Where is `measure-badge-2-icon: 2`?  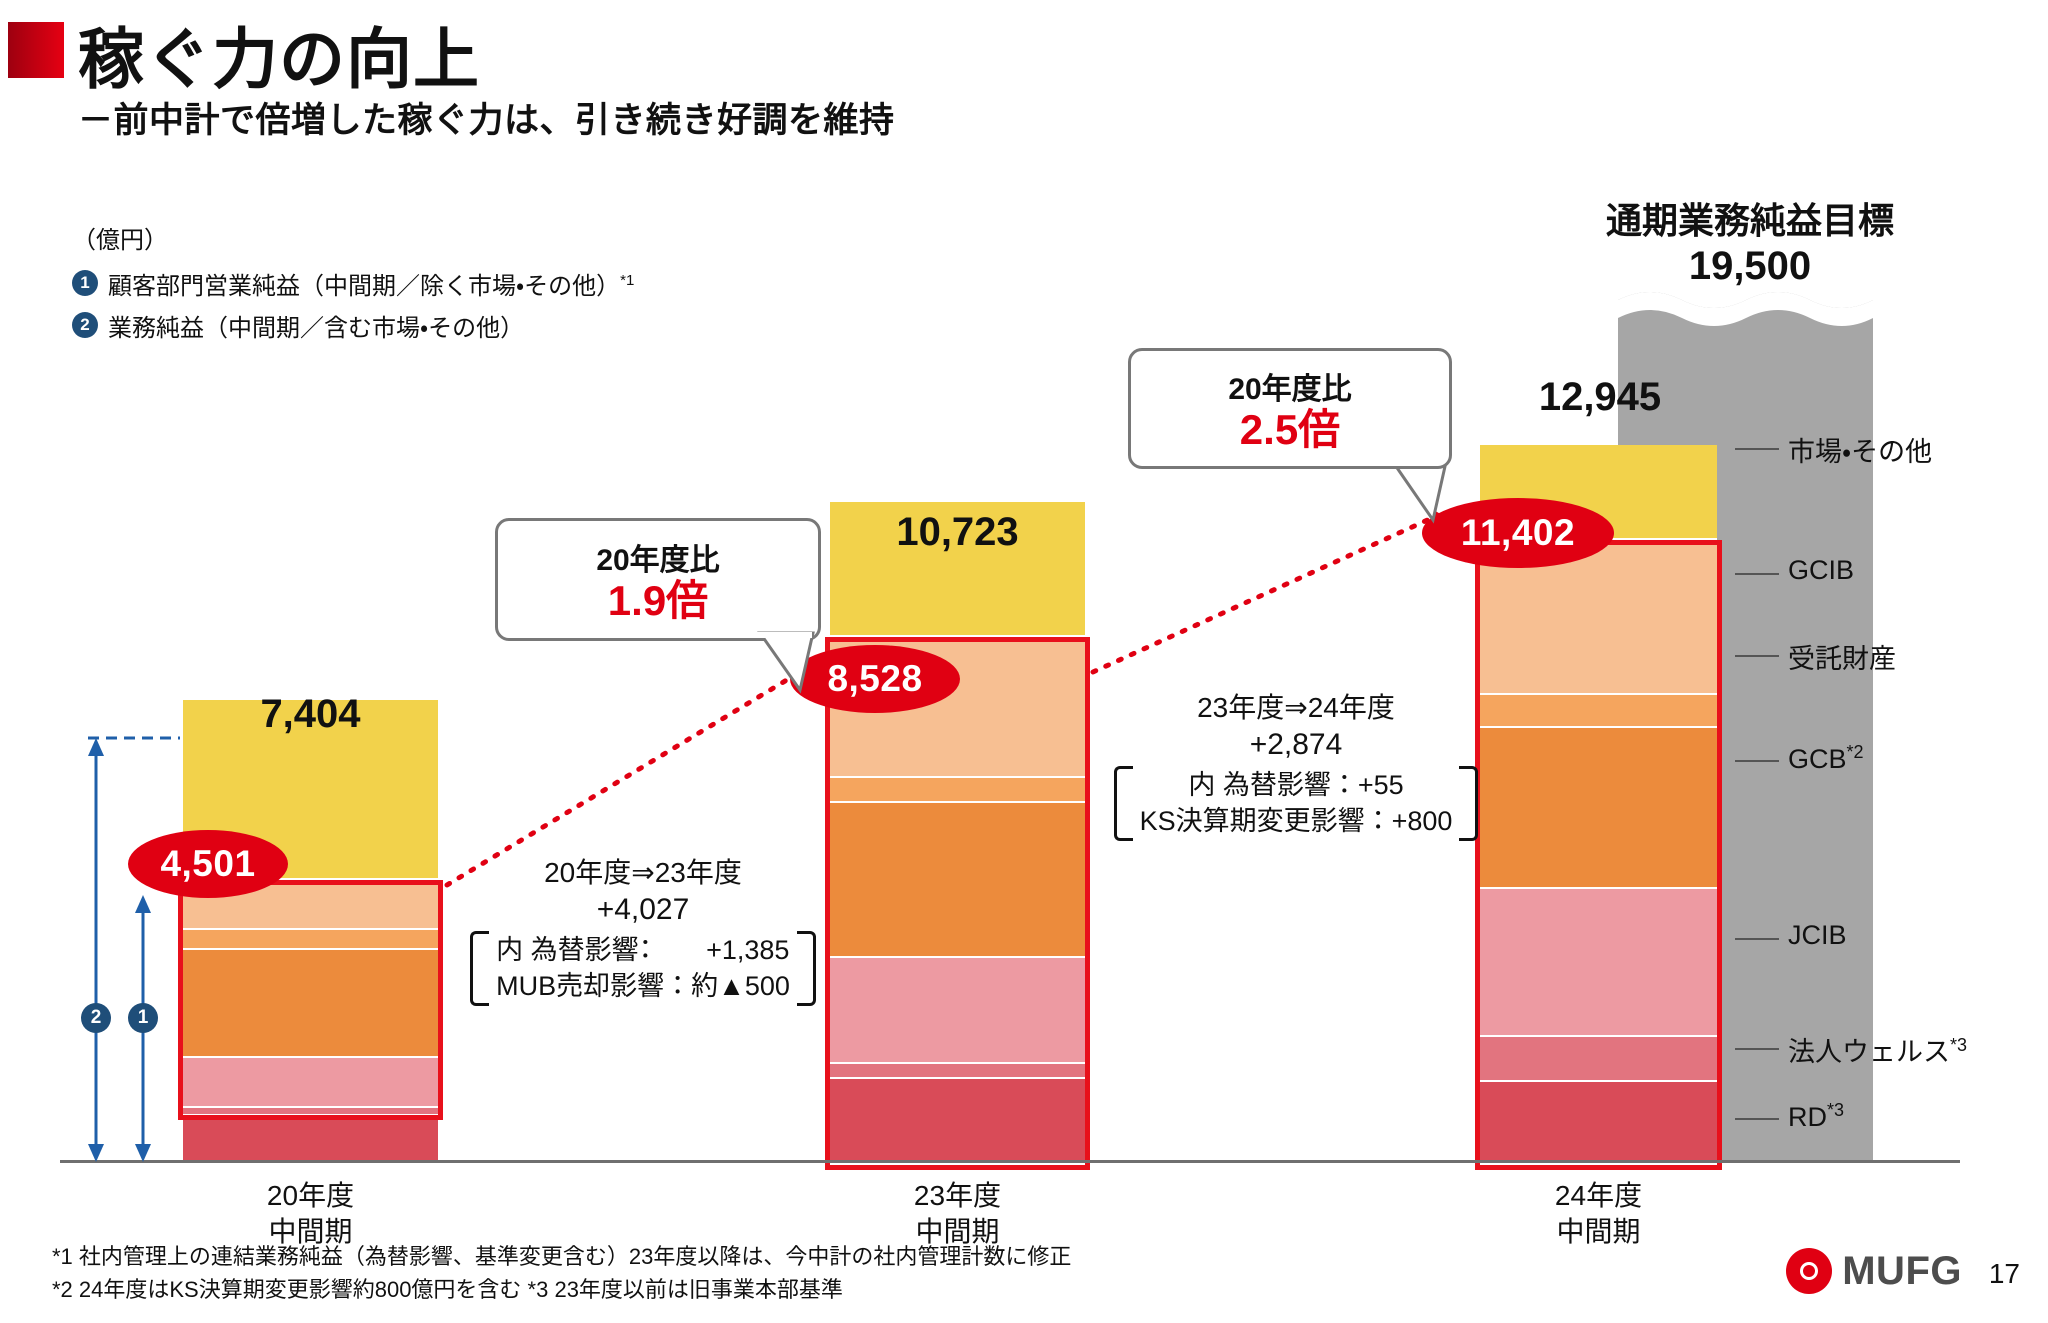
measure-badge-2-icon: 2 is located at coordinates (96, 1018).